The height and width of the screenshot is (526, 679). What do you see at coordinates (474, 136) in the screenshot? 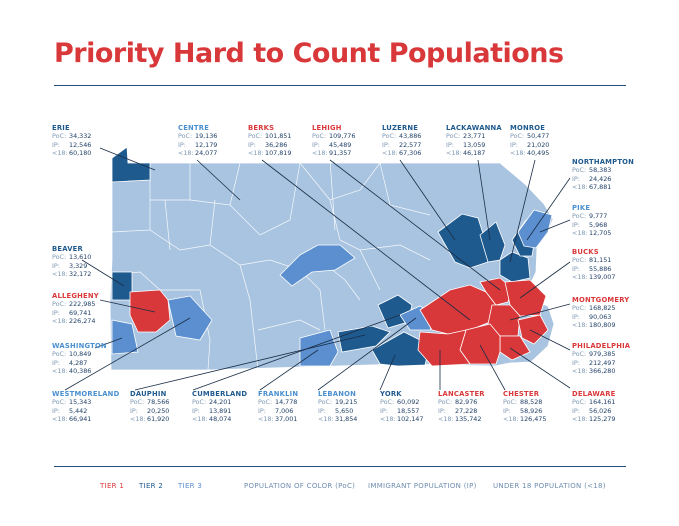
I see `county-stat-poc: PoC: 23,771` at bounding box center [474, 136].